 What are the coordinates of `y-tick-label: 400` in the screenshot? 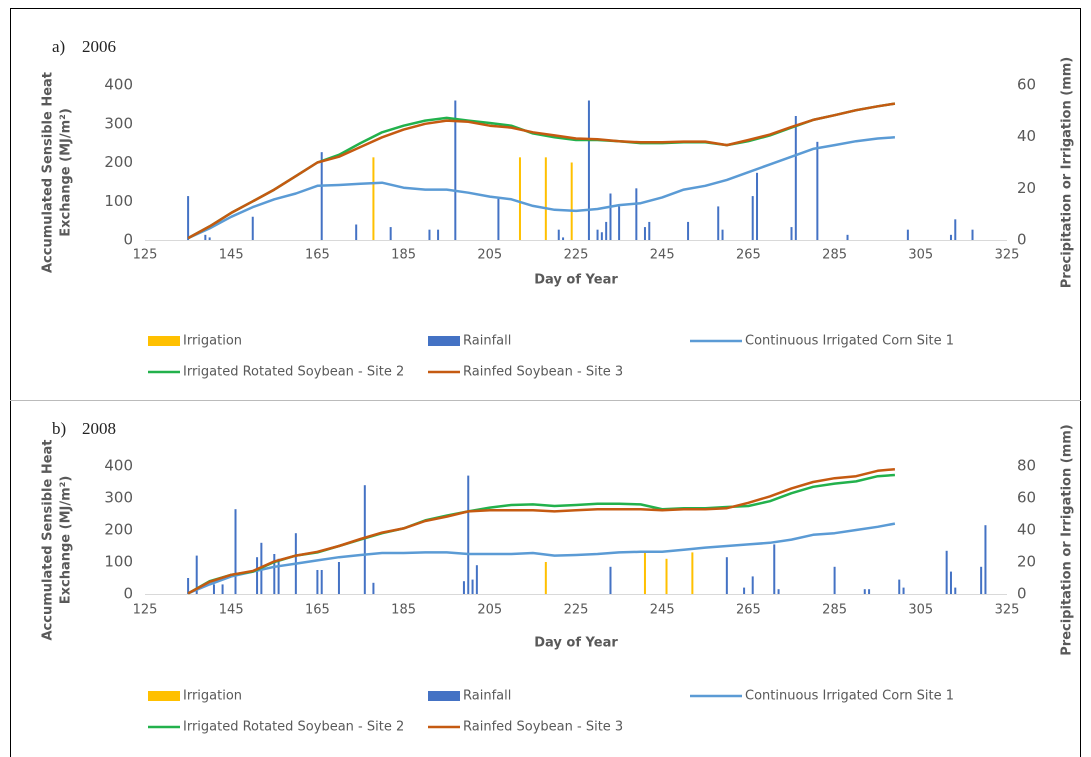 It's located at (118, 85).